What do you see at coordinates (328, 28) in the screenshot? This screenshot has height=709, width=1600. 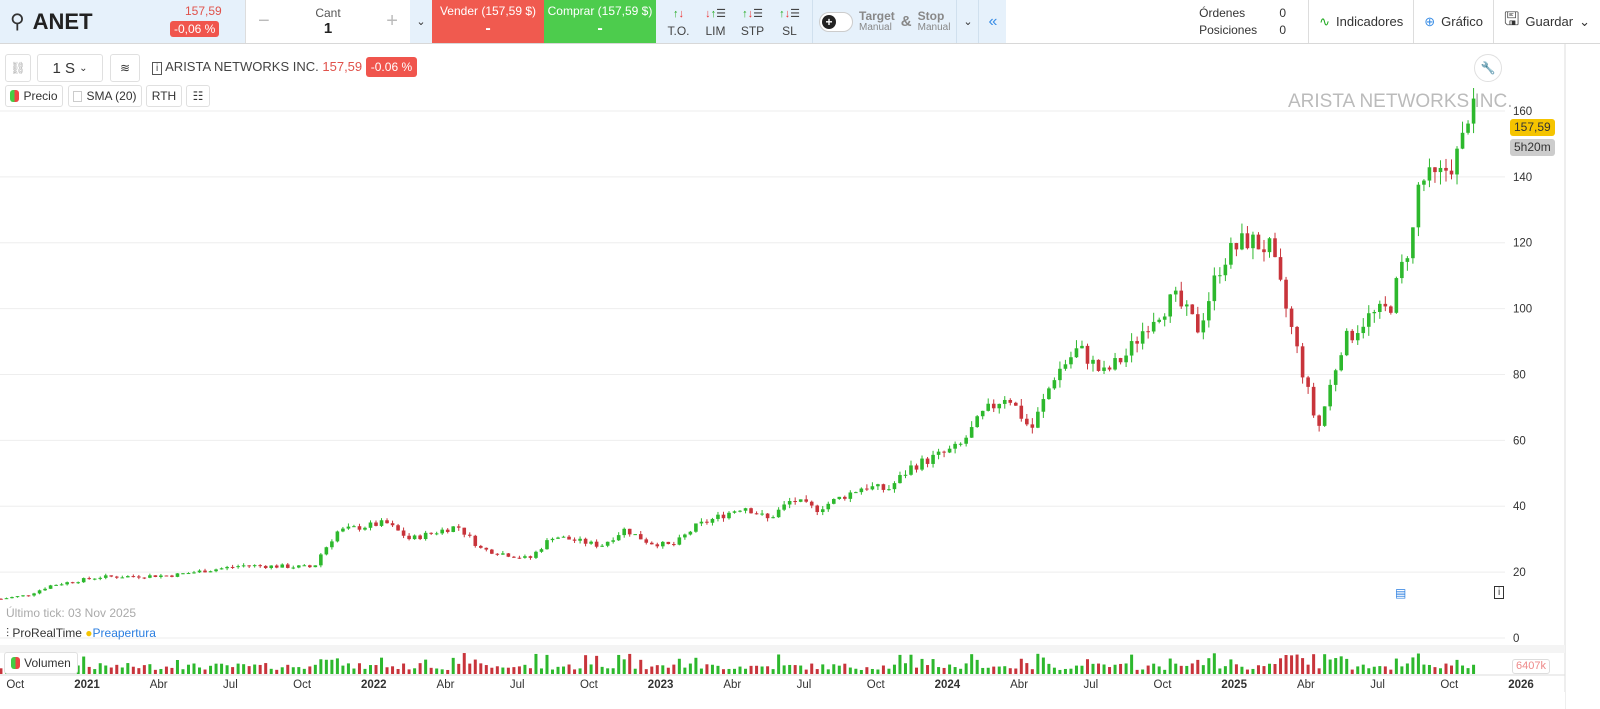 I see `quantity-value: 1` at bounding box center [328, 28].